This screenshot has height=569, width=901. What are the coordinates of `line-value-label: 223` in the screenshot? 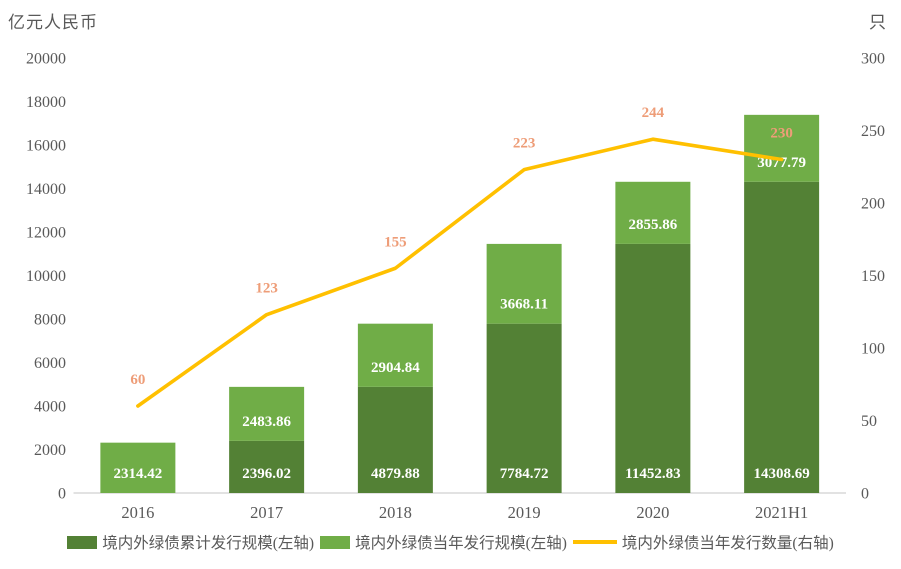 It's located at (524, 144).